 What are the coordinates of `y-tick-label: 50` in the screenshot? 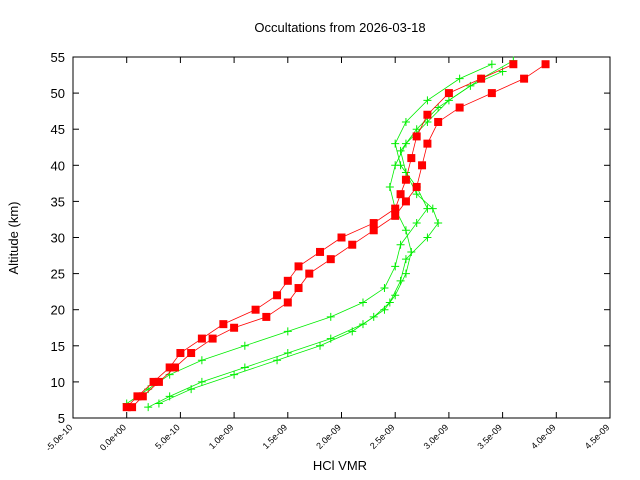 It's located at (58, 93).